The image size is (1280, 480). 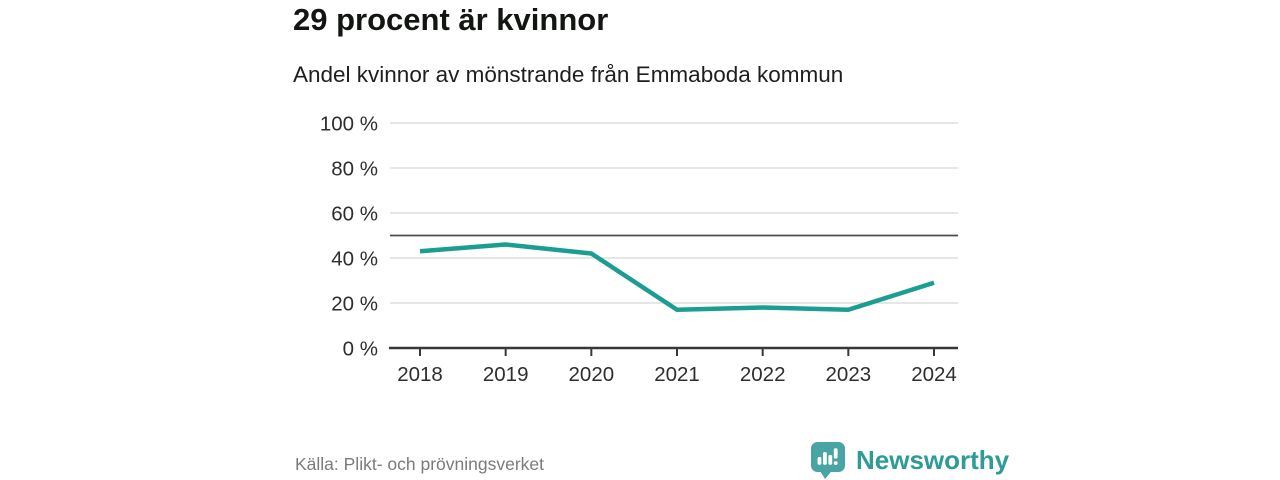 What do you see at coordinates (934, 374) in the screenshot?
I see `x-tick-label-2024: 2024` at bounding box center [934, 374].